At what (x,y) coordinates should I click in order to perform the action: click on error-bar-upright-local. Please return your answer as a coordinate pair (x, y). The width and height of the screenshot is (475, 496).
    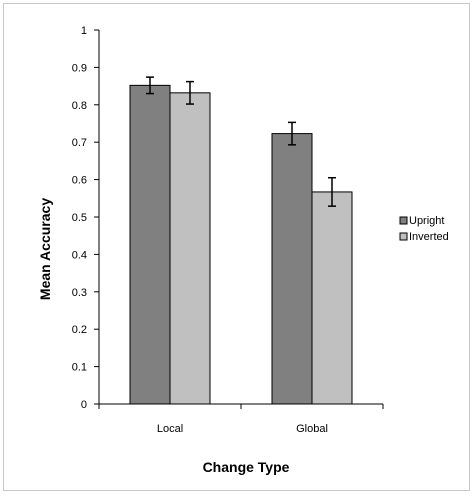
    Looking at the image, I should click on (150, 85).